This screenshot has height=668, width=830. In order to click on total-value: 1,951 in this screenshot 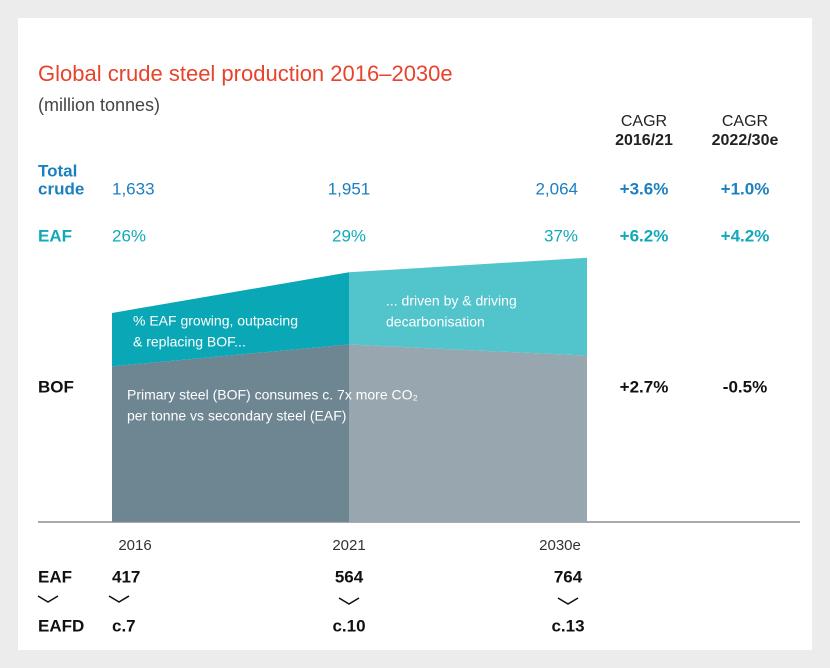, I will do `click(349, 188)`.